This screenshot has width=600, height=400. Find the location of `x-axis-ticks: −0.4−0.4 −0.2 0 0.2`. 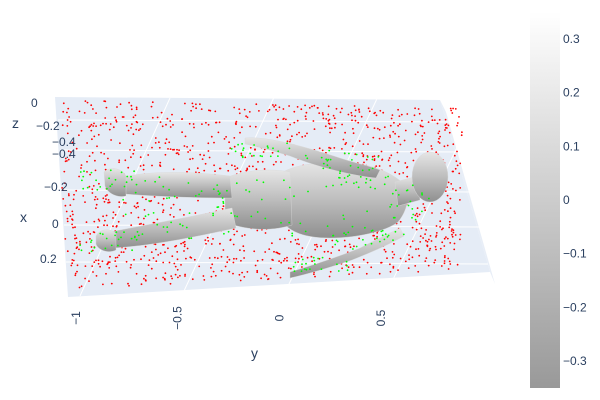

x-axis-ticks: −0.4−0.4 −0.2 0 0.2 is located at coordinates (58, 200).